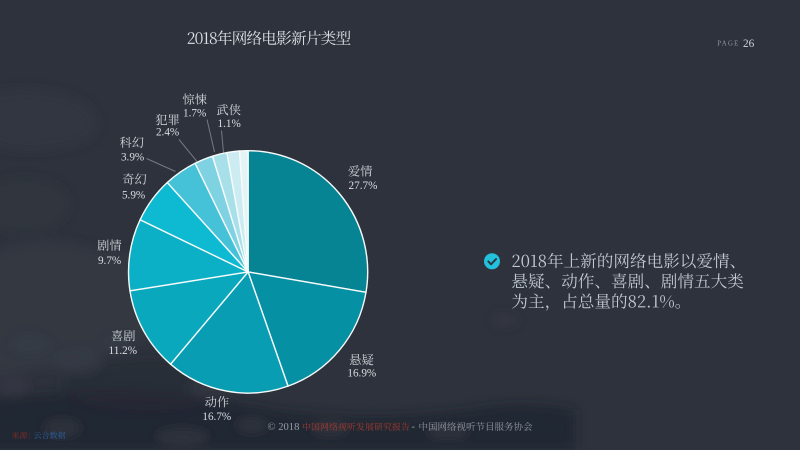  What do you see at coordinates (229, 124) in the screenshot?
I see `svg-text: 1.1%` at bounding box center [229, 124].